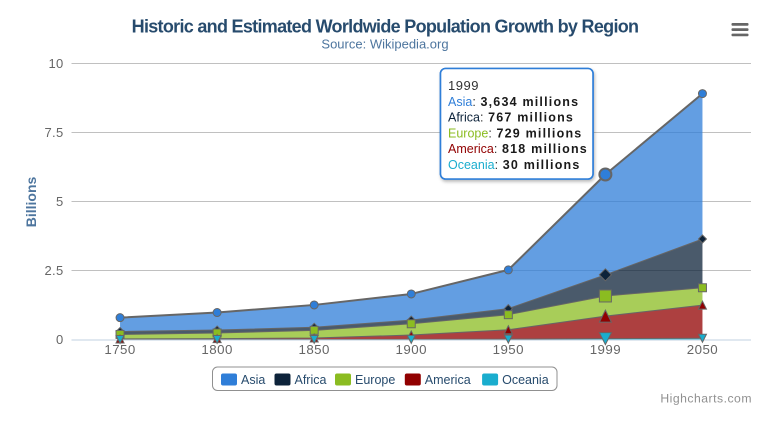  I want to click on svg-text: 2050, so click(702, 349).